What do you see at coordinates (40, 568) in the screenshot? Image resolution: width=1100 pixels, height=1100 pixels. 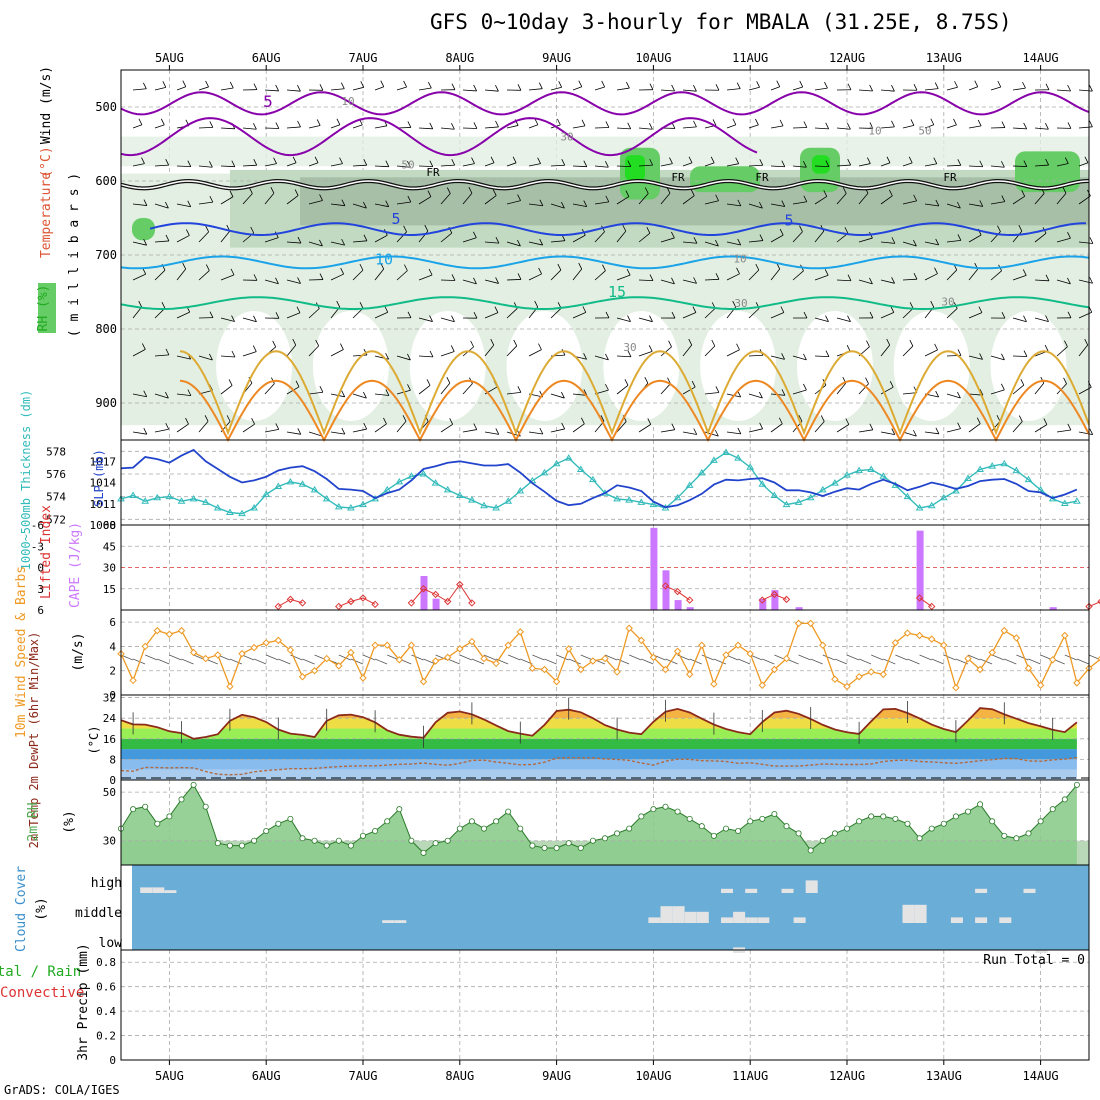 I see `lifted-index-tick: 0` at bounding box center [40, 568].